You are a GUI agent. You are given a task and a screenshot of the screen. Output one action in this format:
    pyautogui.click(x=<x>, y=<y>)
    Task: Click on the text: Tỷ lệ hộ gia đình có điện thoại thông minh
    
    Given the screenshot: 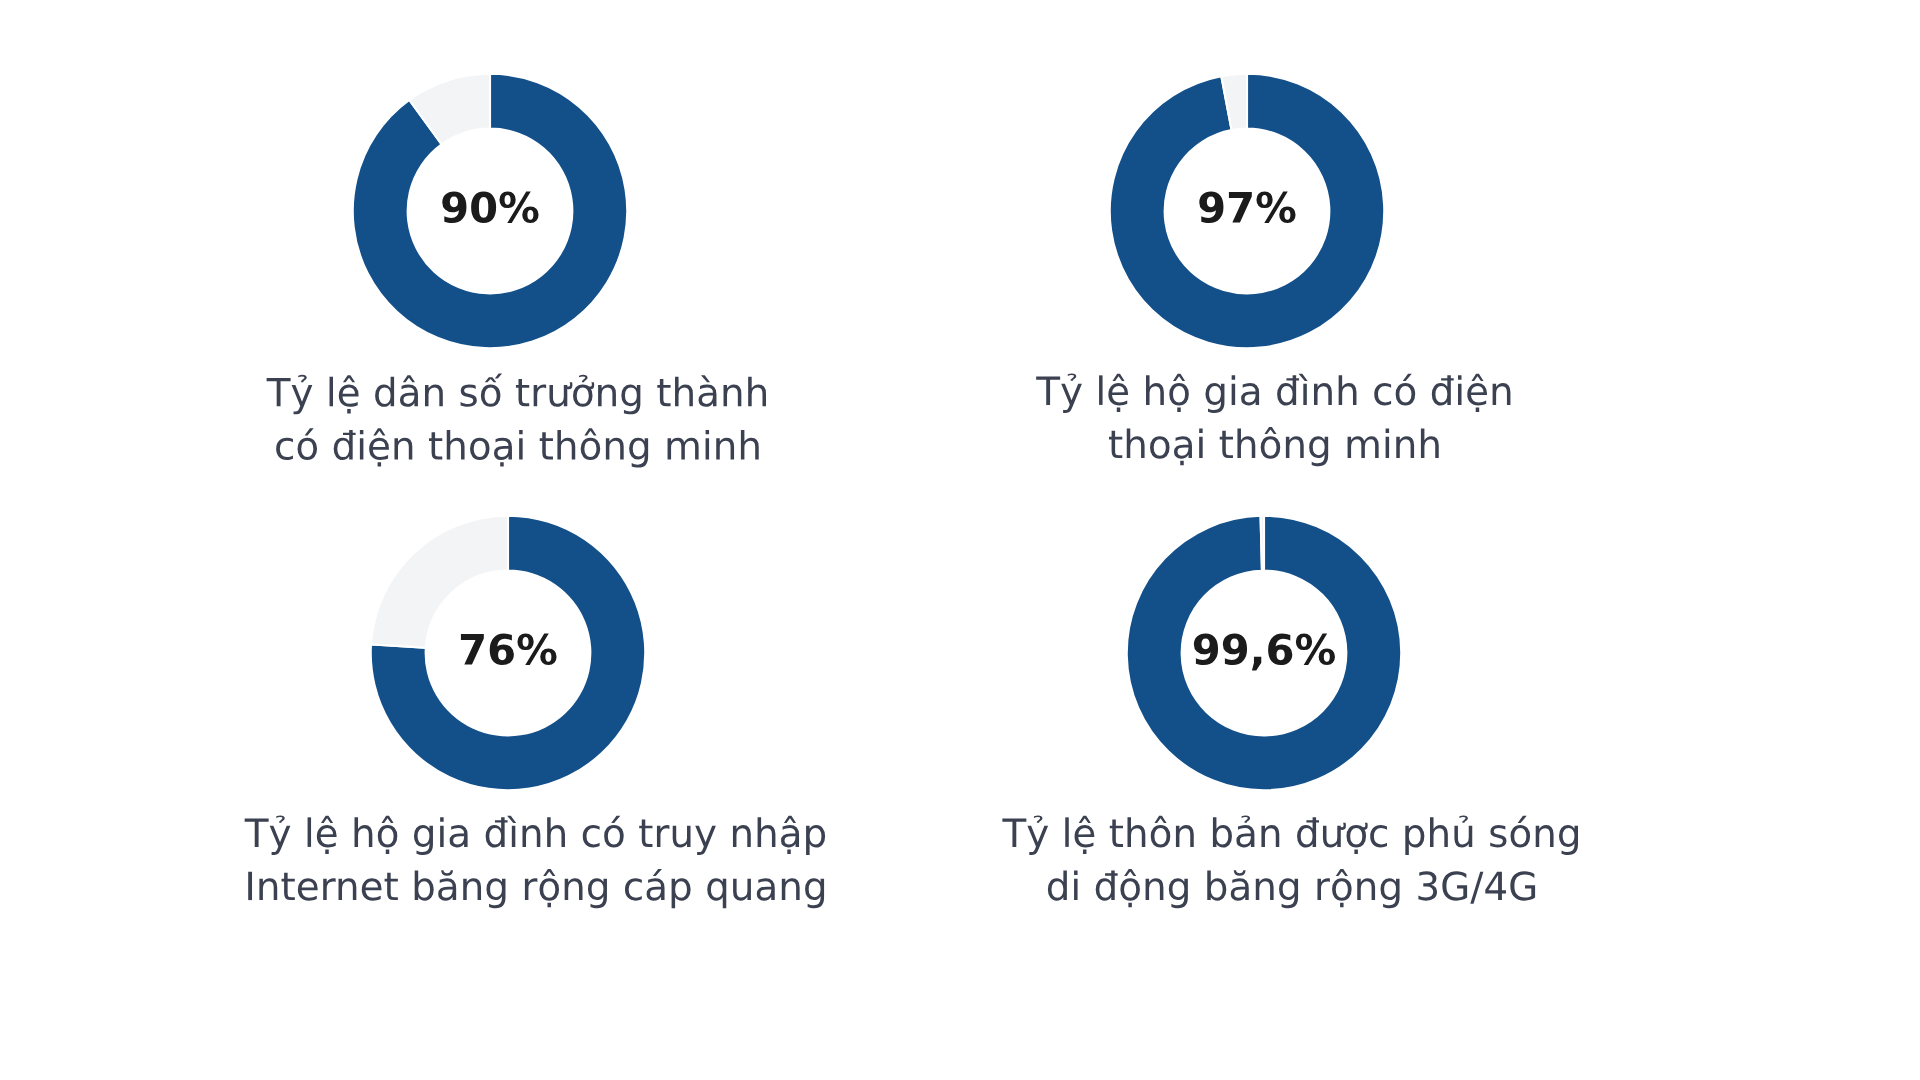 What is the action you would take?
    pyautogui.click(x=1273, y=420)
    